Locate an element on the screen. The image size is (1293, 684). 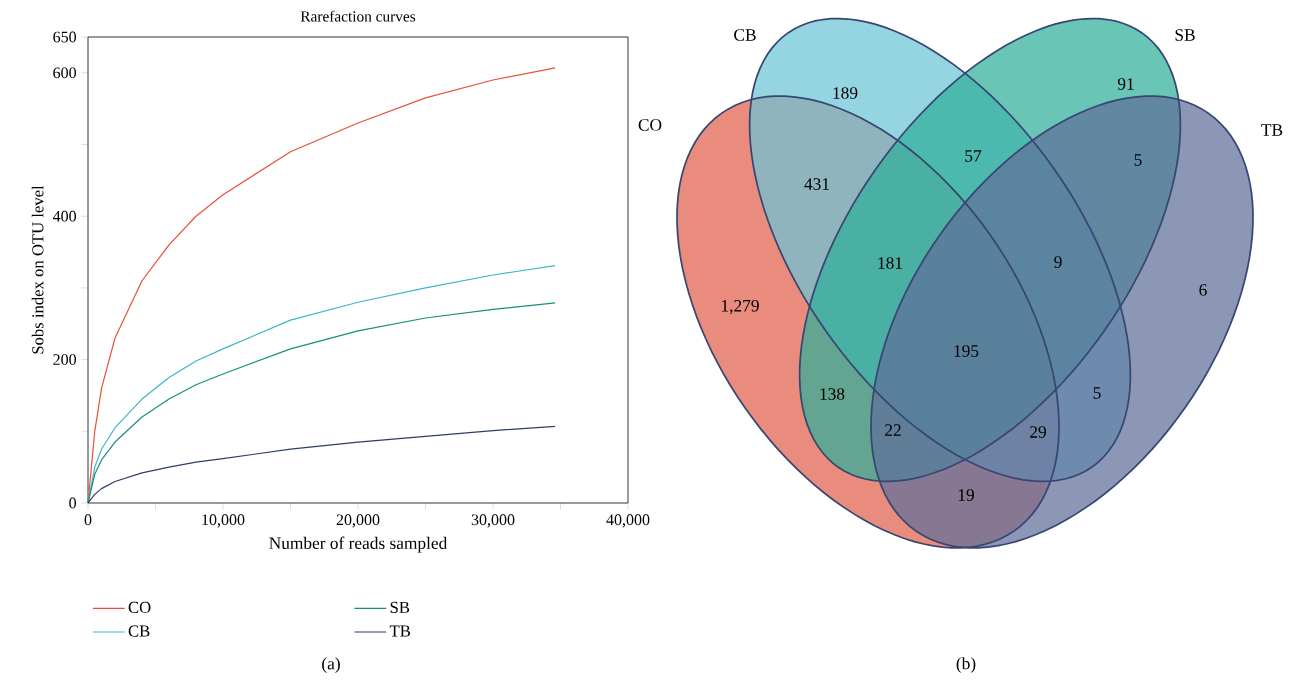
text: 181 is located at coordinates (890, 263).